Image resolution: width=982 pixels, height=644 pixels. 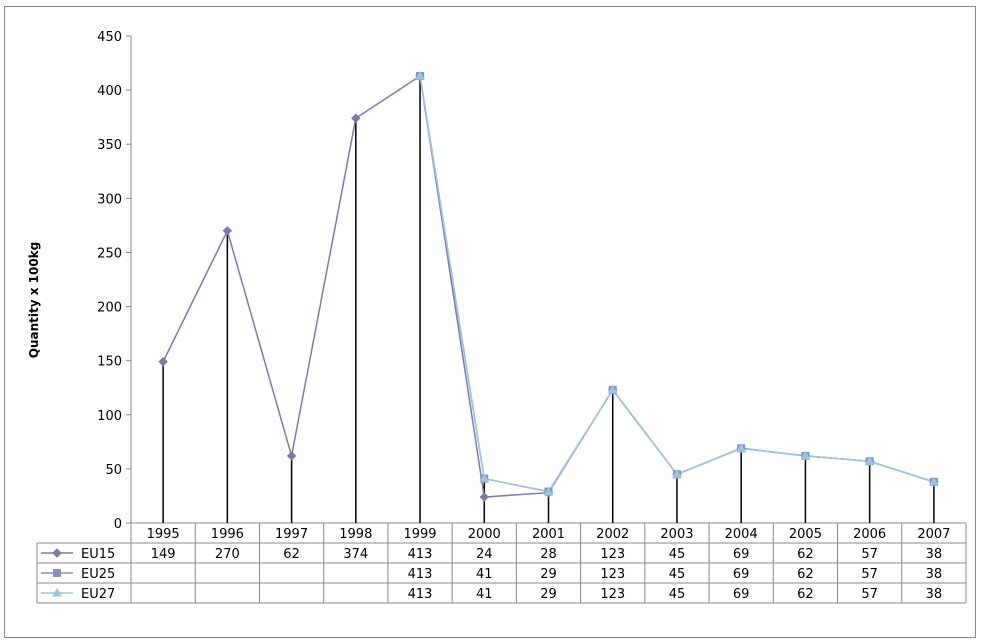 I want to click on table-cell-value: 270, so click(x=227, y=554).